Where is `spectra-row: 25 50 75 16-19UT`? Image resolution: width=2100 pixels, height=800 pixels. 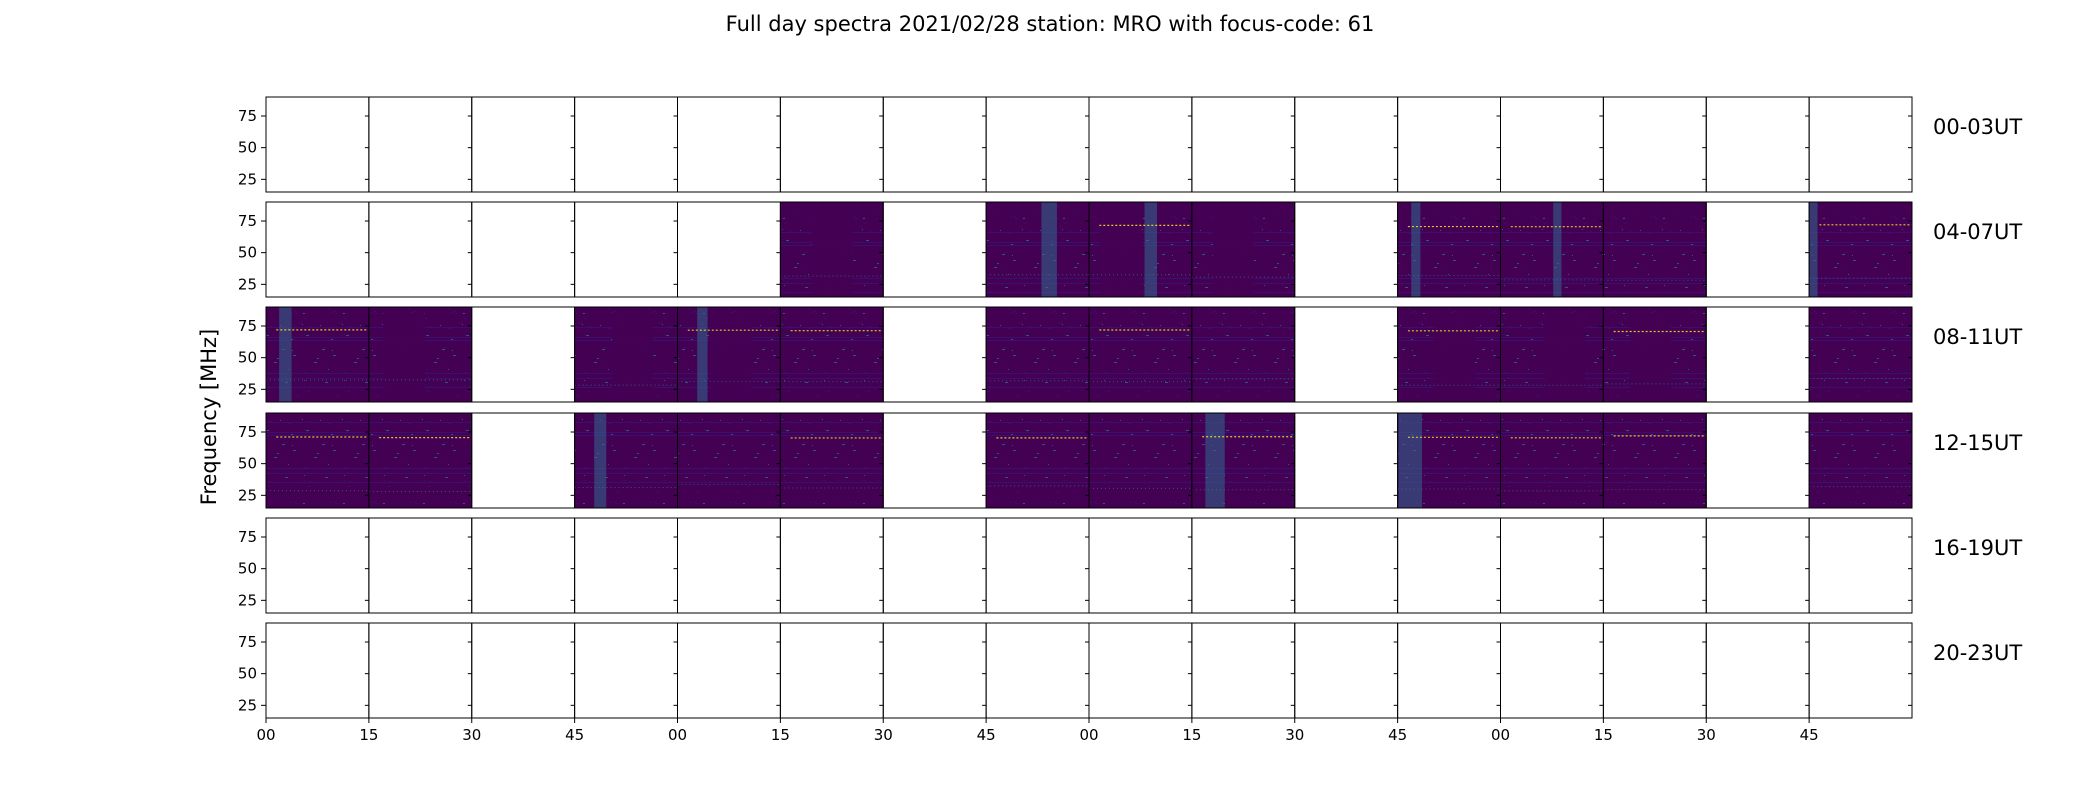
spectra-row: 25 50 75 16-19UT is located at coordinates (1130, 565).